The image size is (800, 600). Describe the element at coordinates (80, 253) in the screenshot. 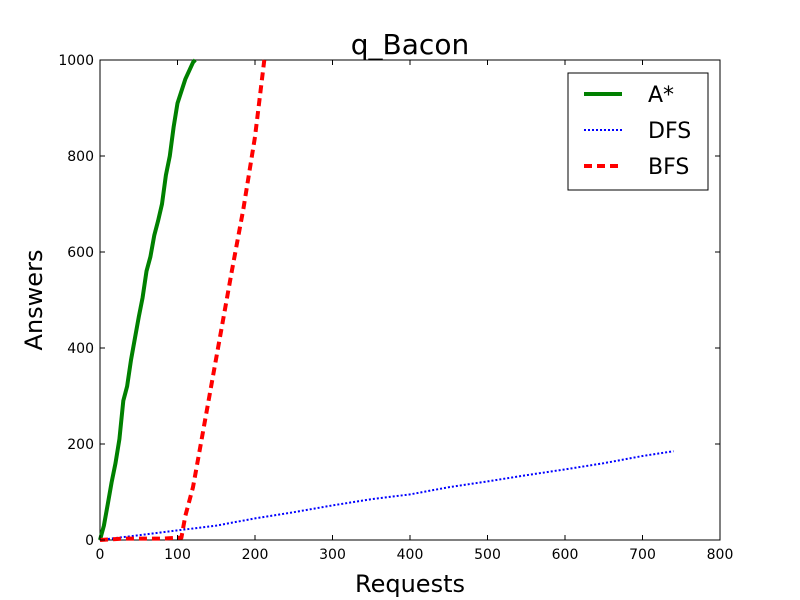

I see `y-tick-label-3: 600` at that location.